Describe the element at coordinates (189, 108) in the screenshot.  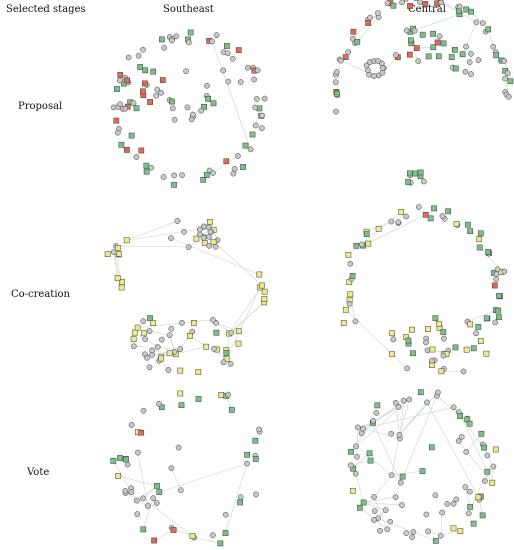
I see `network-southeast-proposal` at that location.